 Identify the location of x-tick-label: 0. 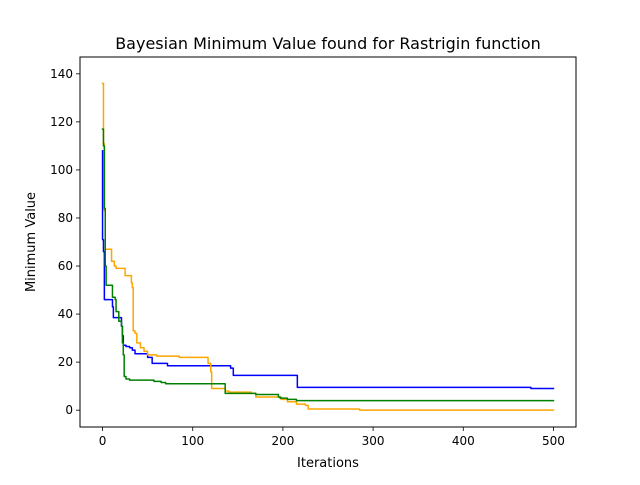
(103, 441).